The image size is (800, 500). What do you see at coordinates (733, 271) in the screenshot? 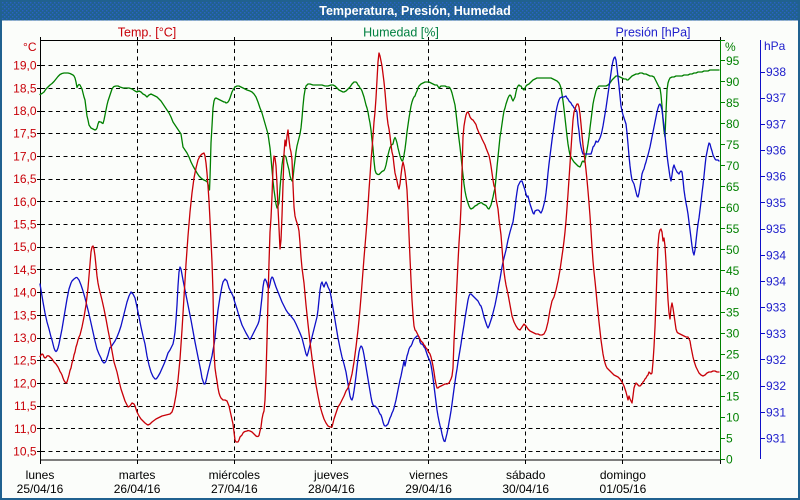
I see `svg-text: 45` at bounding box center [733, 271].